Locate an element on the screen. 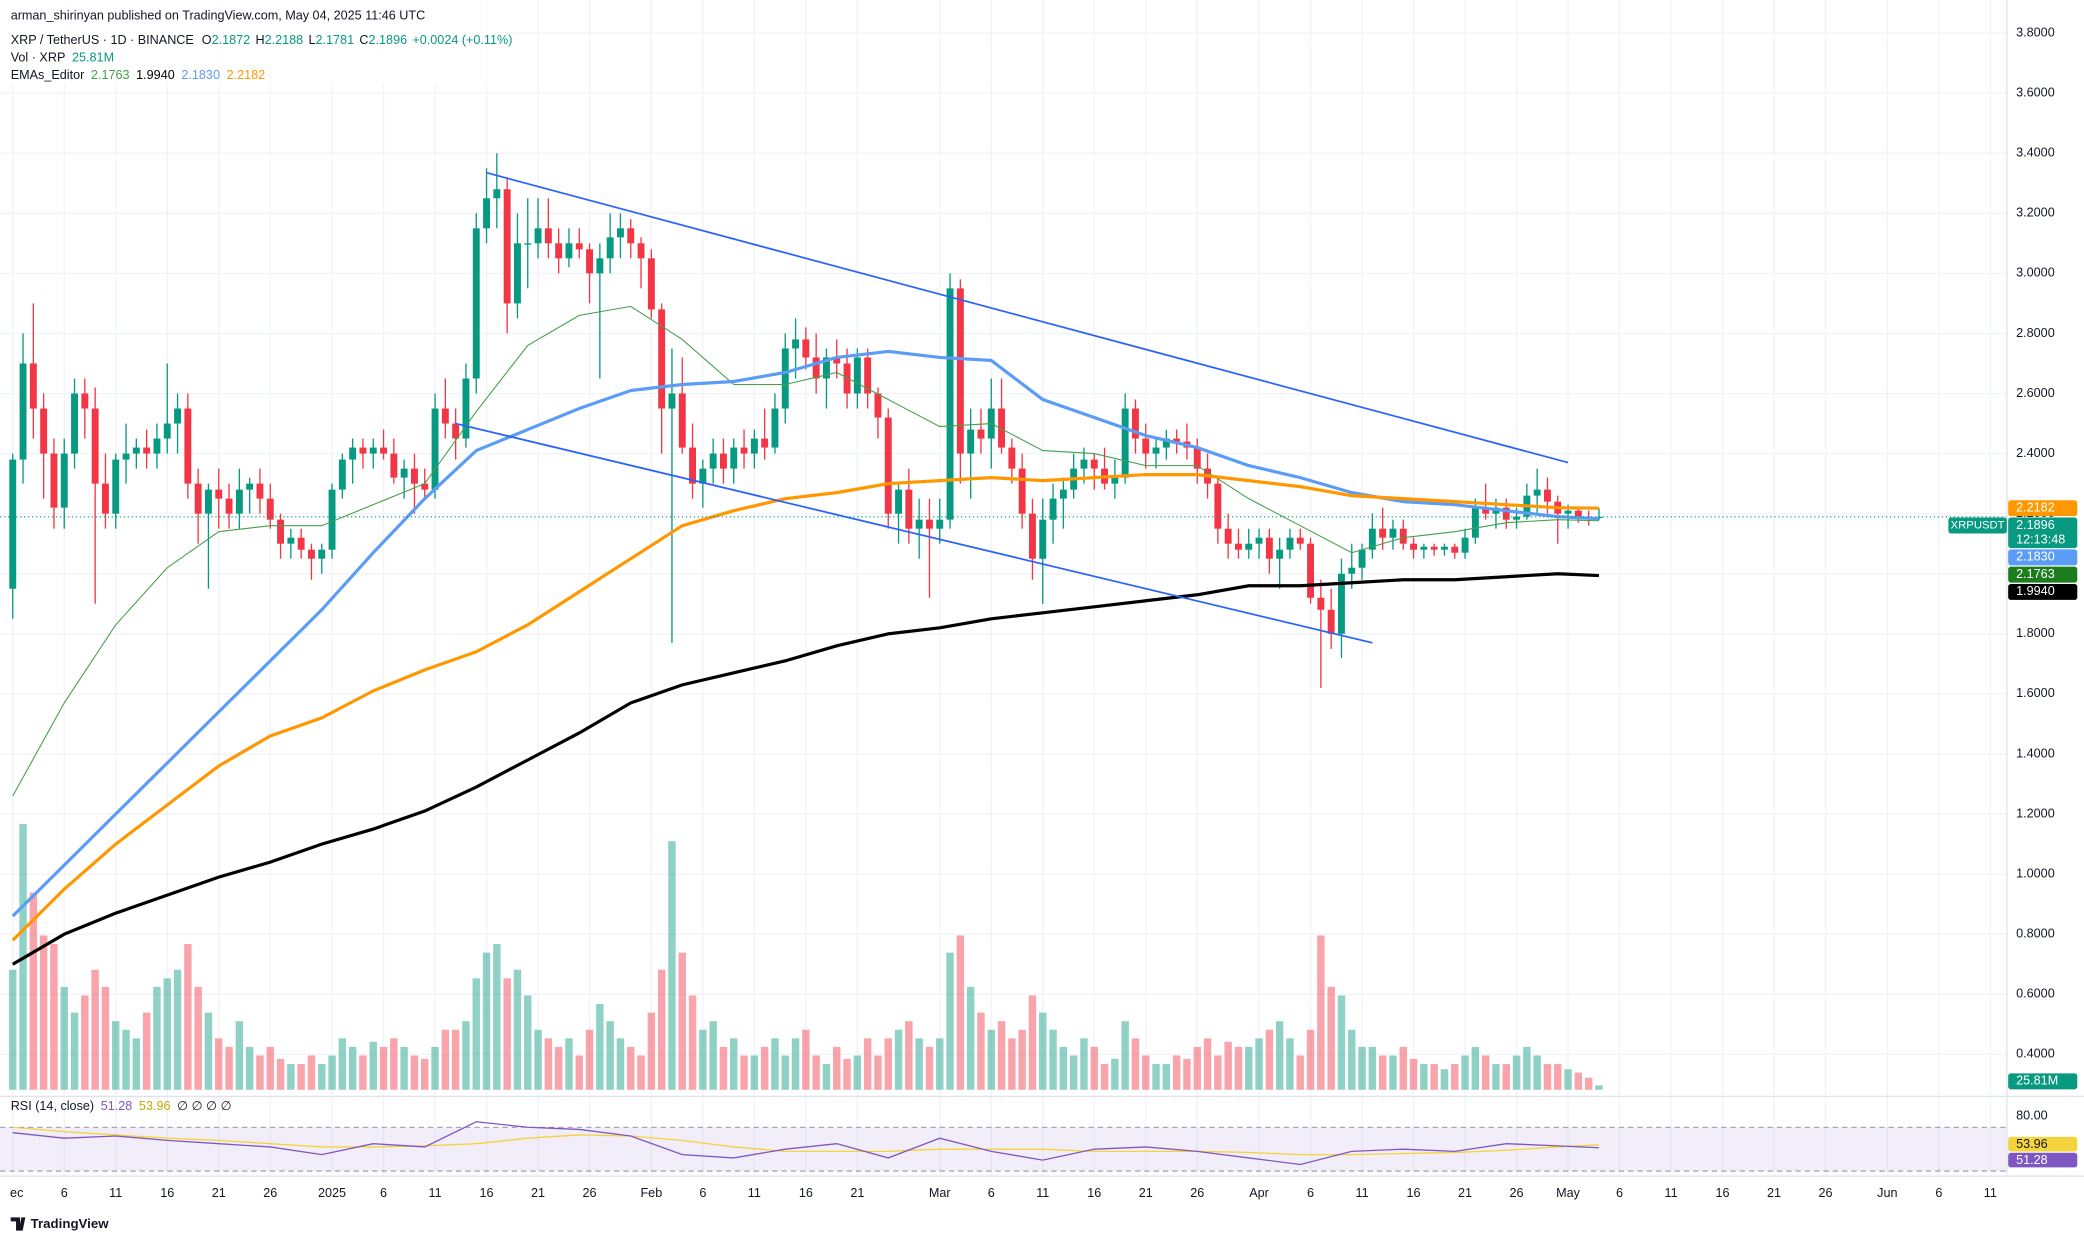  x-tick-label: 21 is located at coordinates (219, 1193).